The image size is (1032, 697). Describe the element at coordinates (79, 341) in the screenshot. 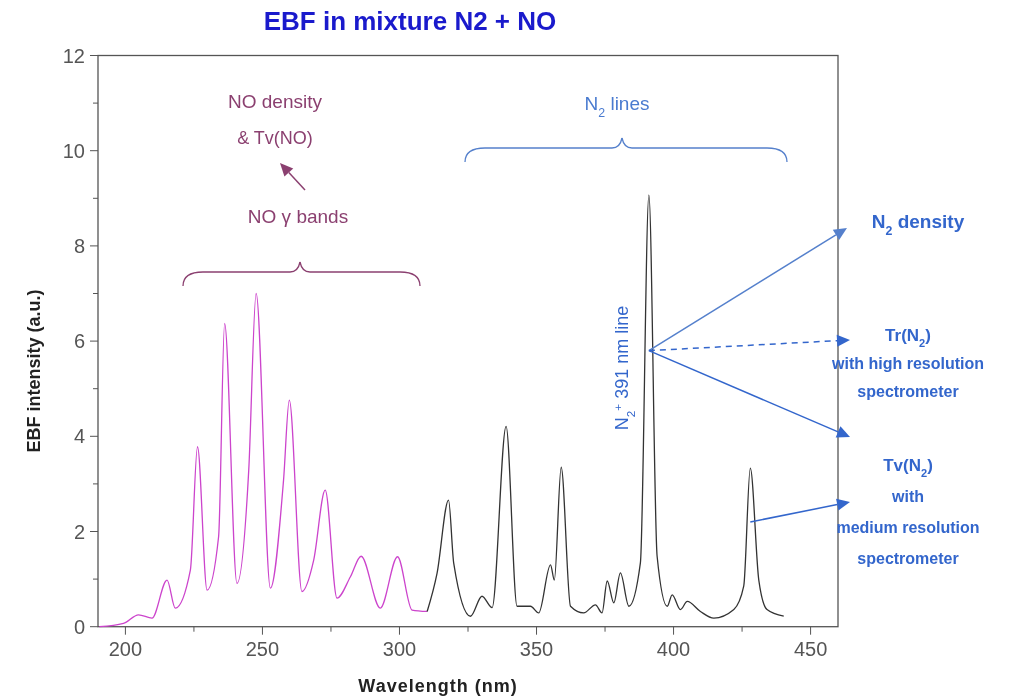

I see `y-tick-label: 6` at that location.